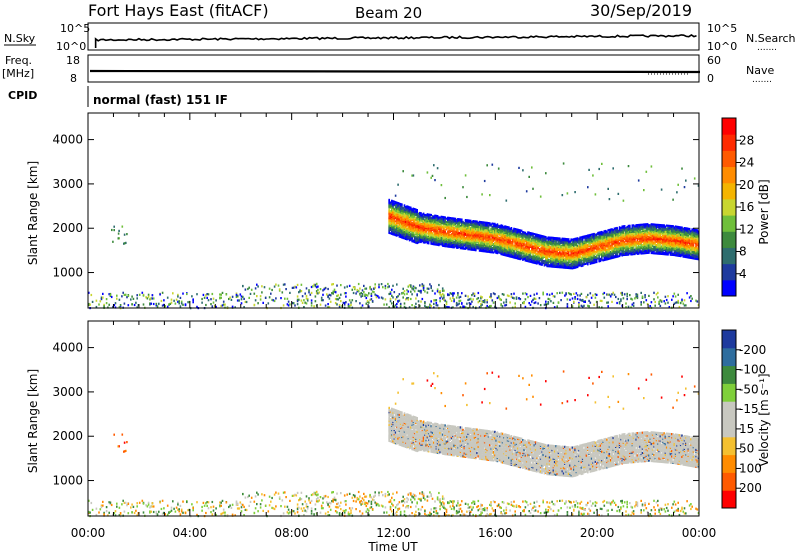 This screenshot has height=554, width=800. Describe the element at coordinates (20, 38) in the screenshot. I see `nsky-label: N.Sky` at that location.